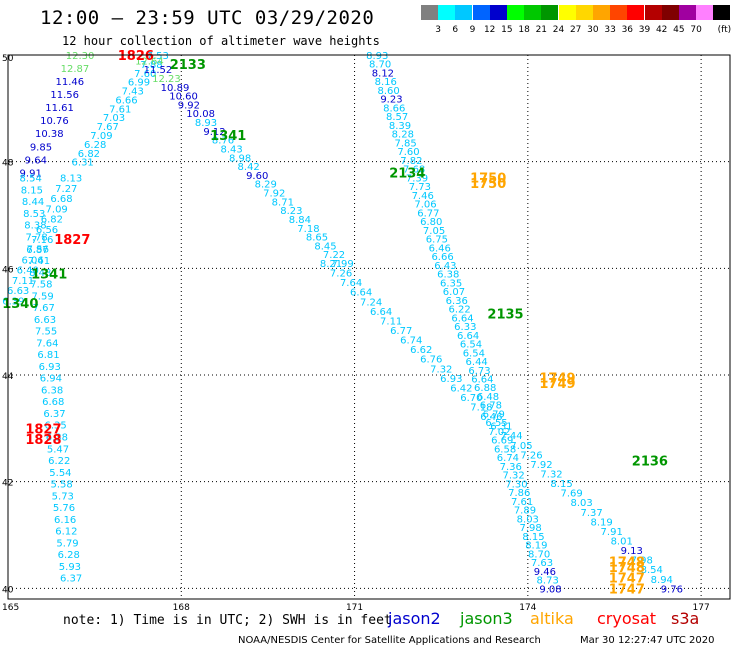 Image resolution: width=740 pixels, height=650 pixels. I want to click on wave-height-value: 7.53, so click(158, 56).